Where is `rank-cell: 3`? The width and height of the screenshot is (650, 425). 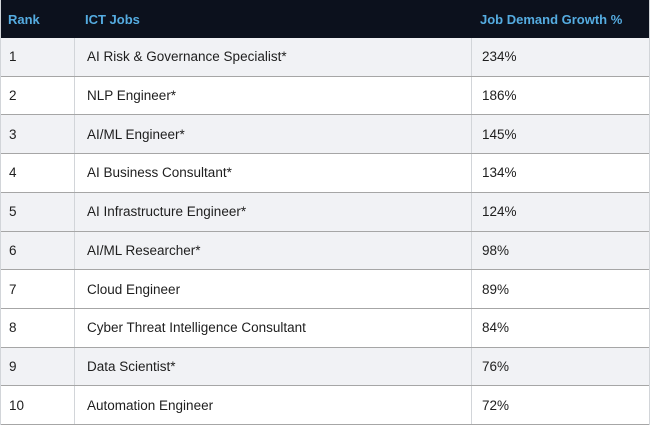
rank-cell: 3 is located at coordinates (13, 134).